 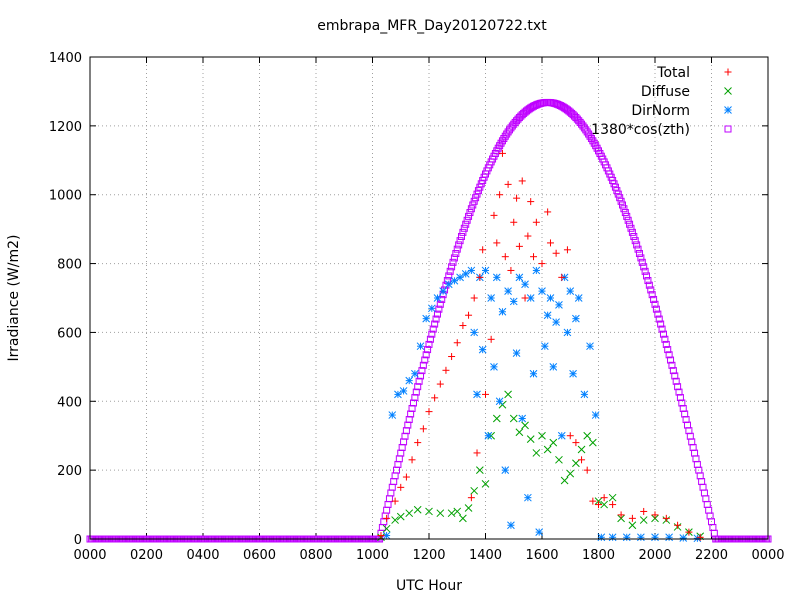 What do you see at coordinates (259, 555) in the screenshot?
I see `x-tick-label: 0600` at bounding box center [259, 555].